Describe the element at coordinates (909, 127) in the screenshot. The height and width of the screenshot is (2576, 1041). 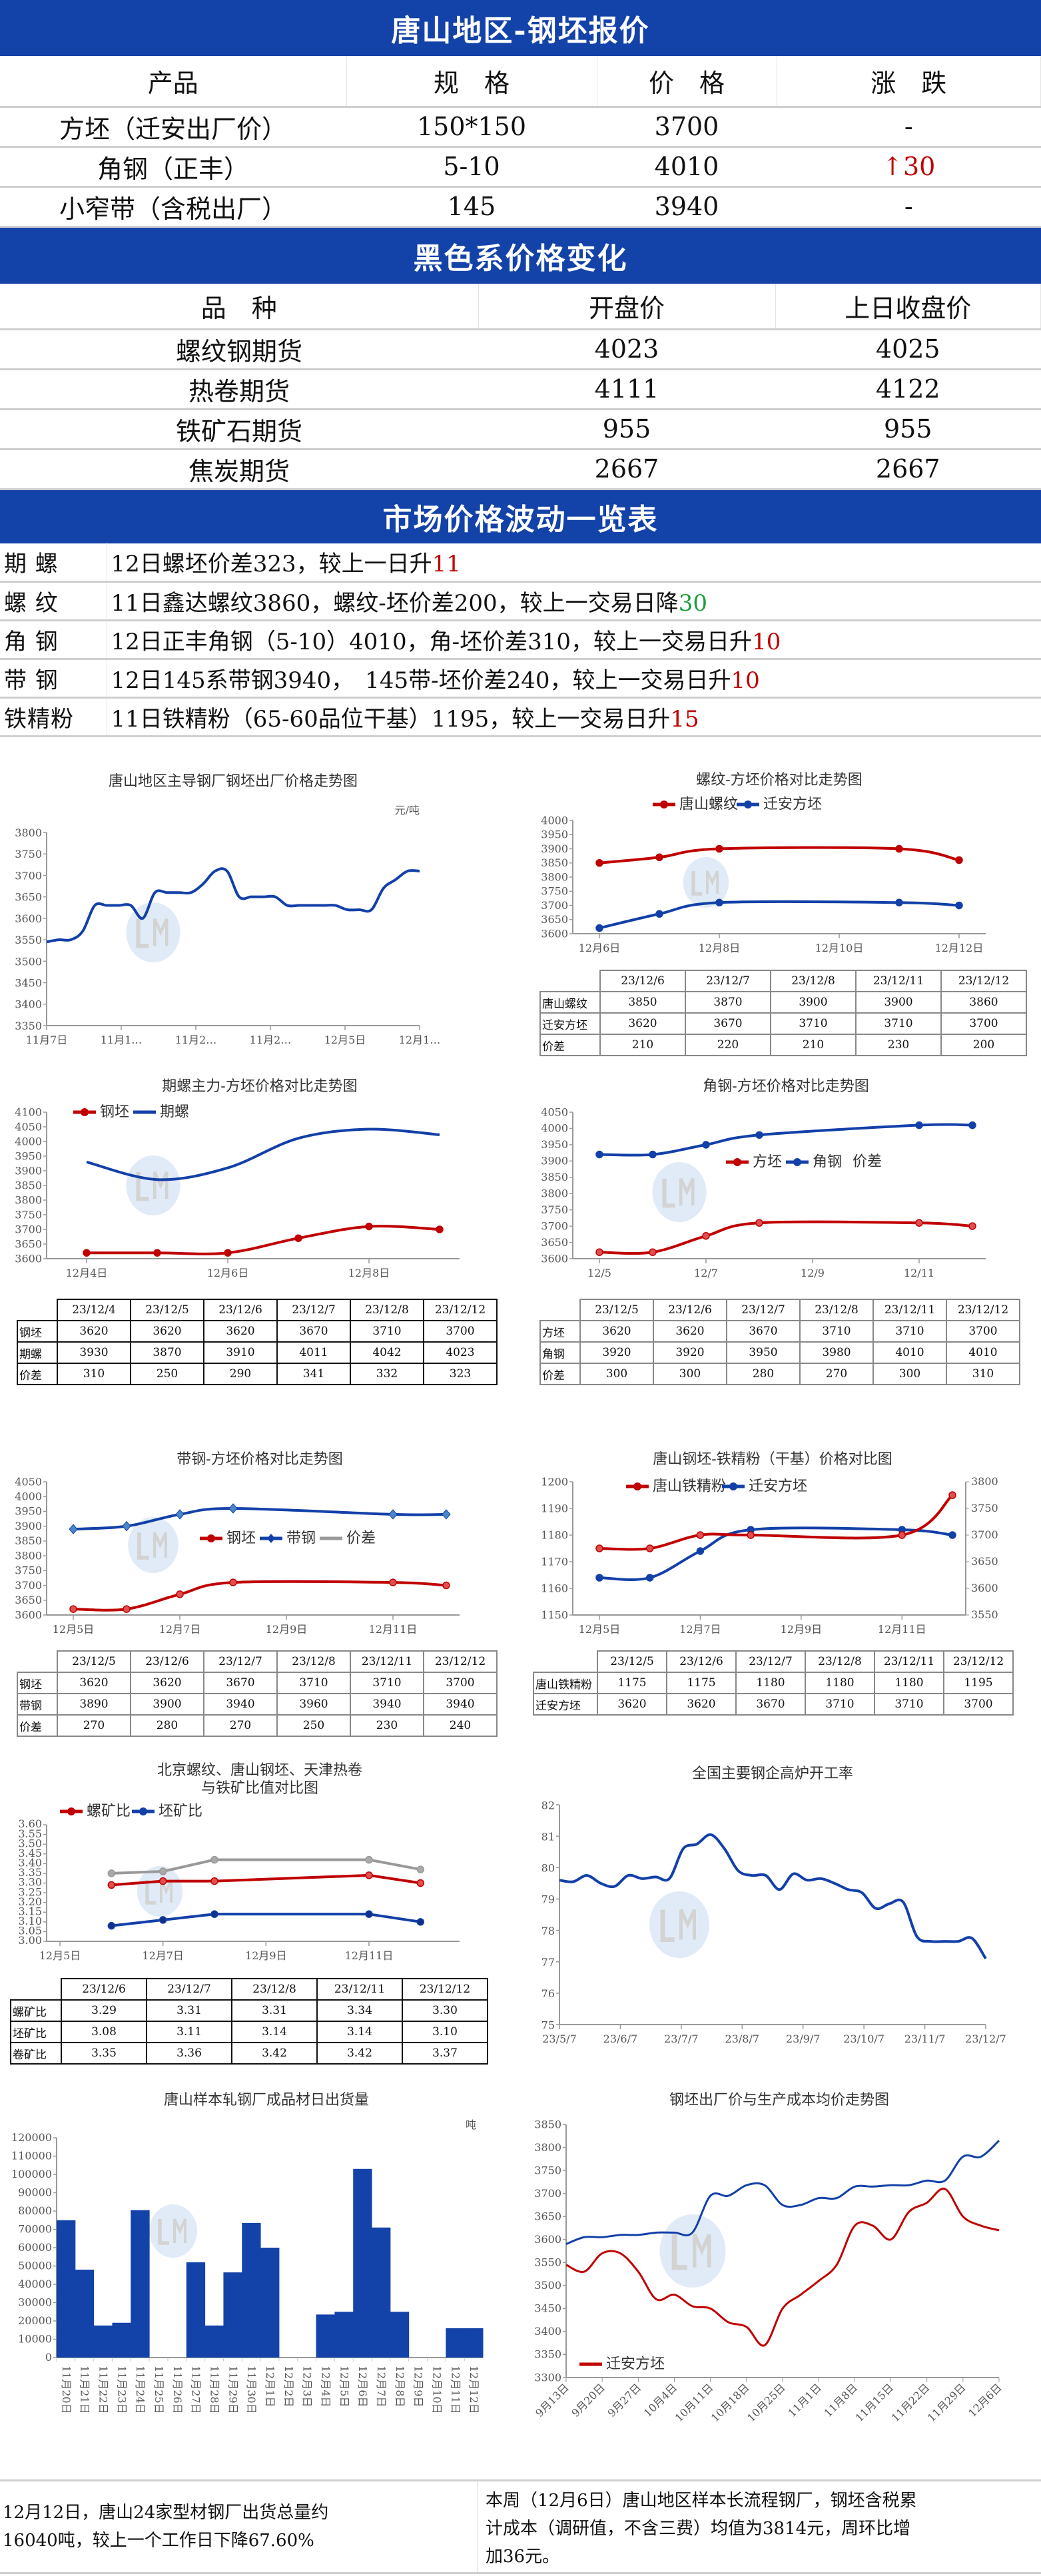
I see `product-change: -` at that location.